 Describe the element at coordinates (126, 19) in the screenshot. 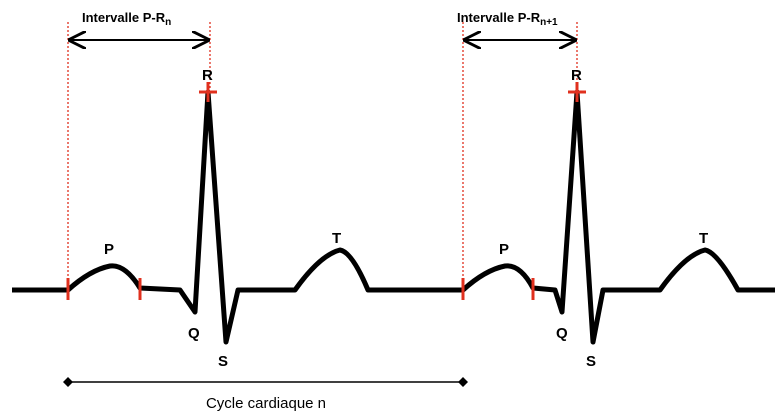

I see `interval-label: Intervalle P-Rn` at that location.